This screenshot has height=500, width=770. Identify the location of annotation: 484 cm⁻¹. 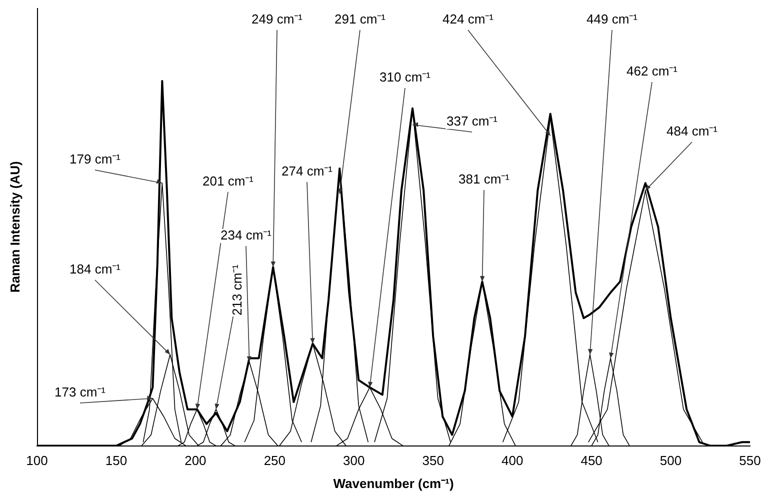
(692, 131).